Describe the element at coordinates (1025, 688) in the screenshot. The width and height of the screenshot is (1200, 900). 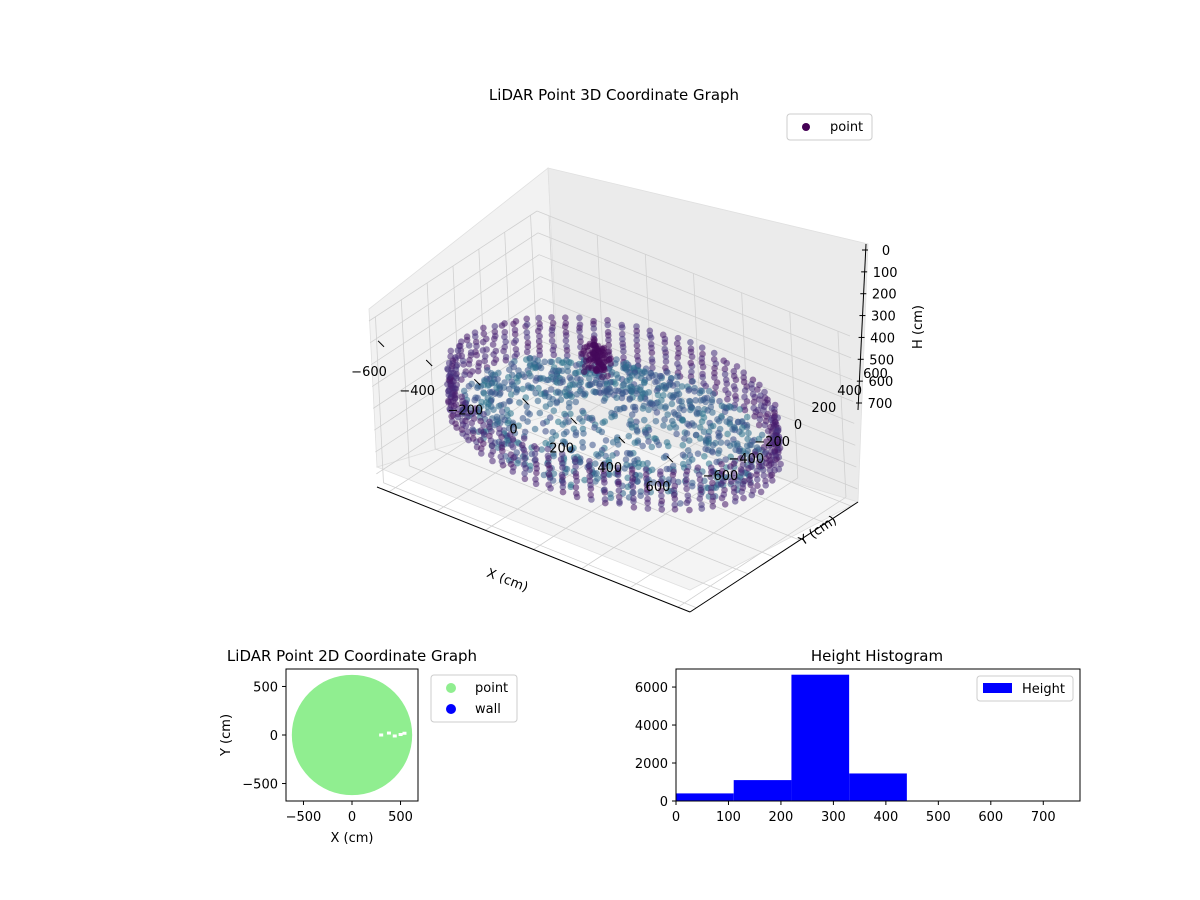
I see `histogram-legend: Height` at that location.